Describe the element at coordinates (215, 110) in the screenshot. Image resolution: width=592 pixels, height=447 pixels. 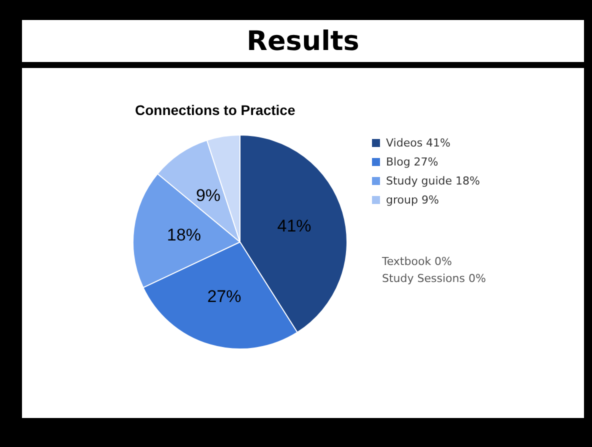
I see `chart-subtitle: Connections to Practice` at that location.